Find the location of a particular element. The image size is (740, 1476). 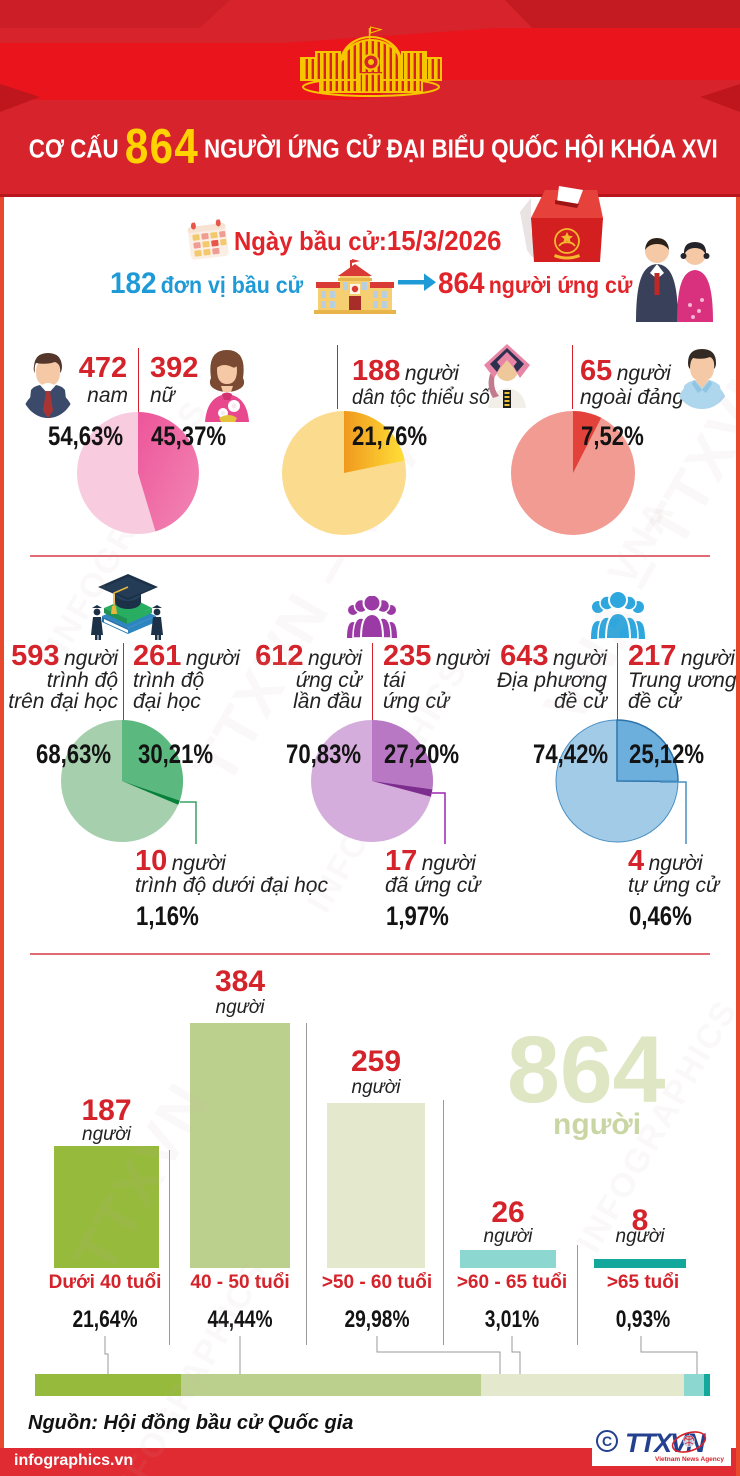

svg-text: C is located at coordinates (607, 1441).